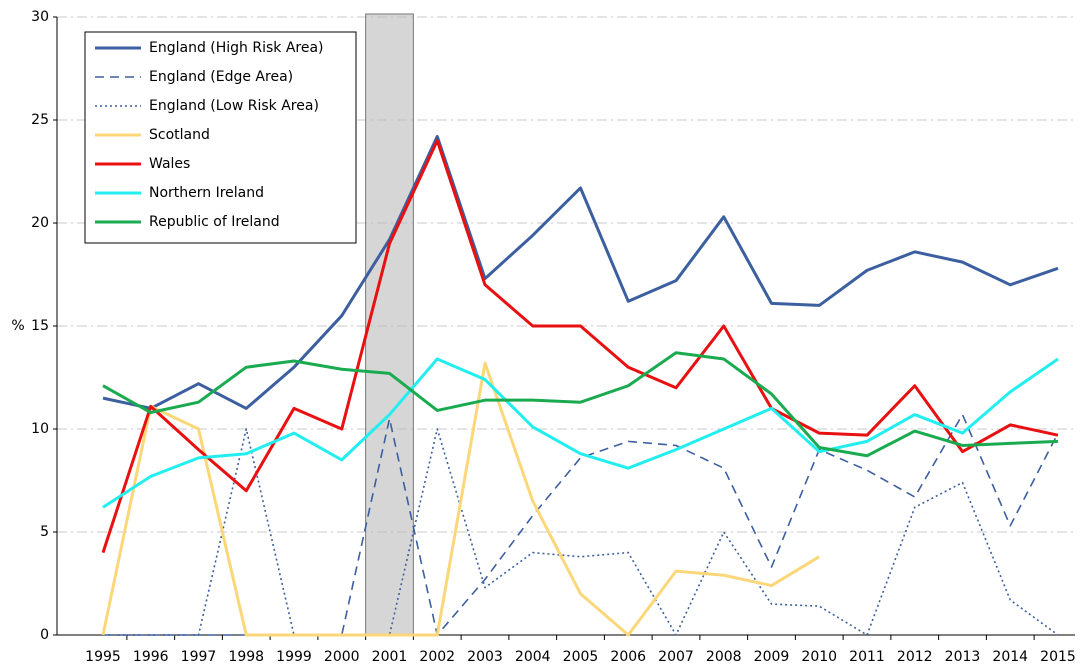  What do you see at coordinates (963, 657) in the screenshot?
I see `x-tick-label: 2013` at bounding box center [963, 657].